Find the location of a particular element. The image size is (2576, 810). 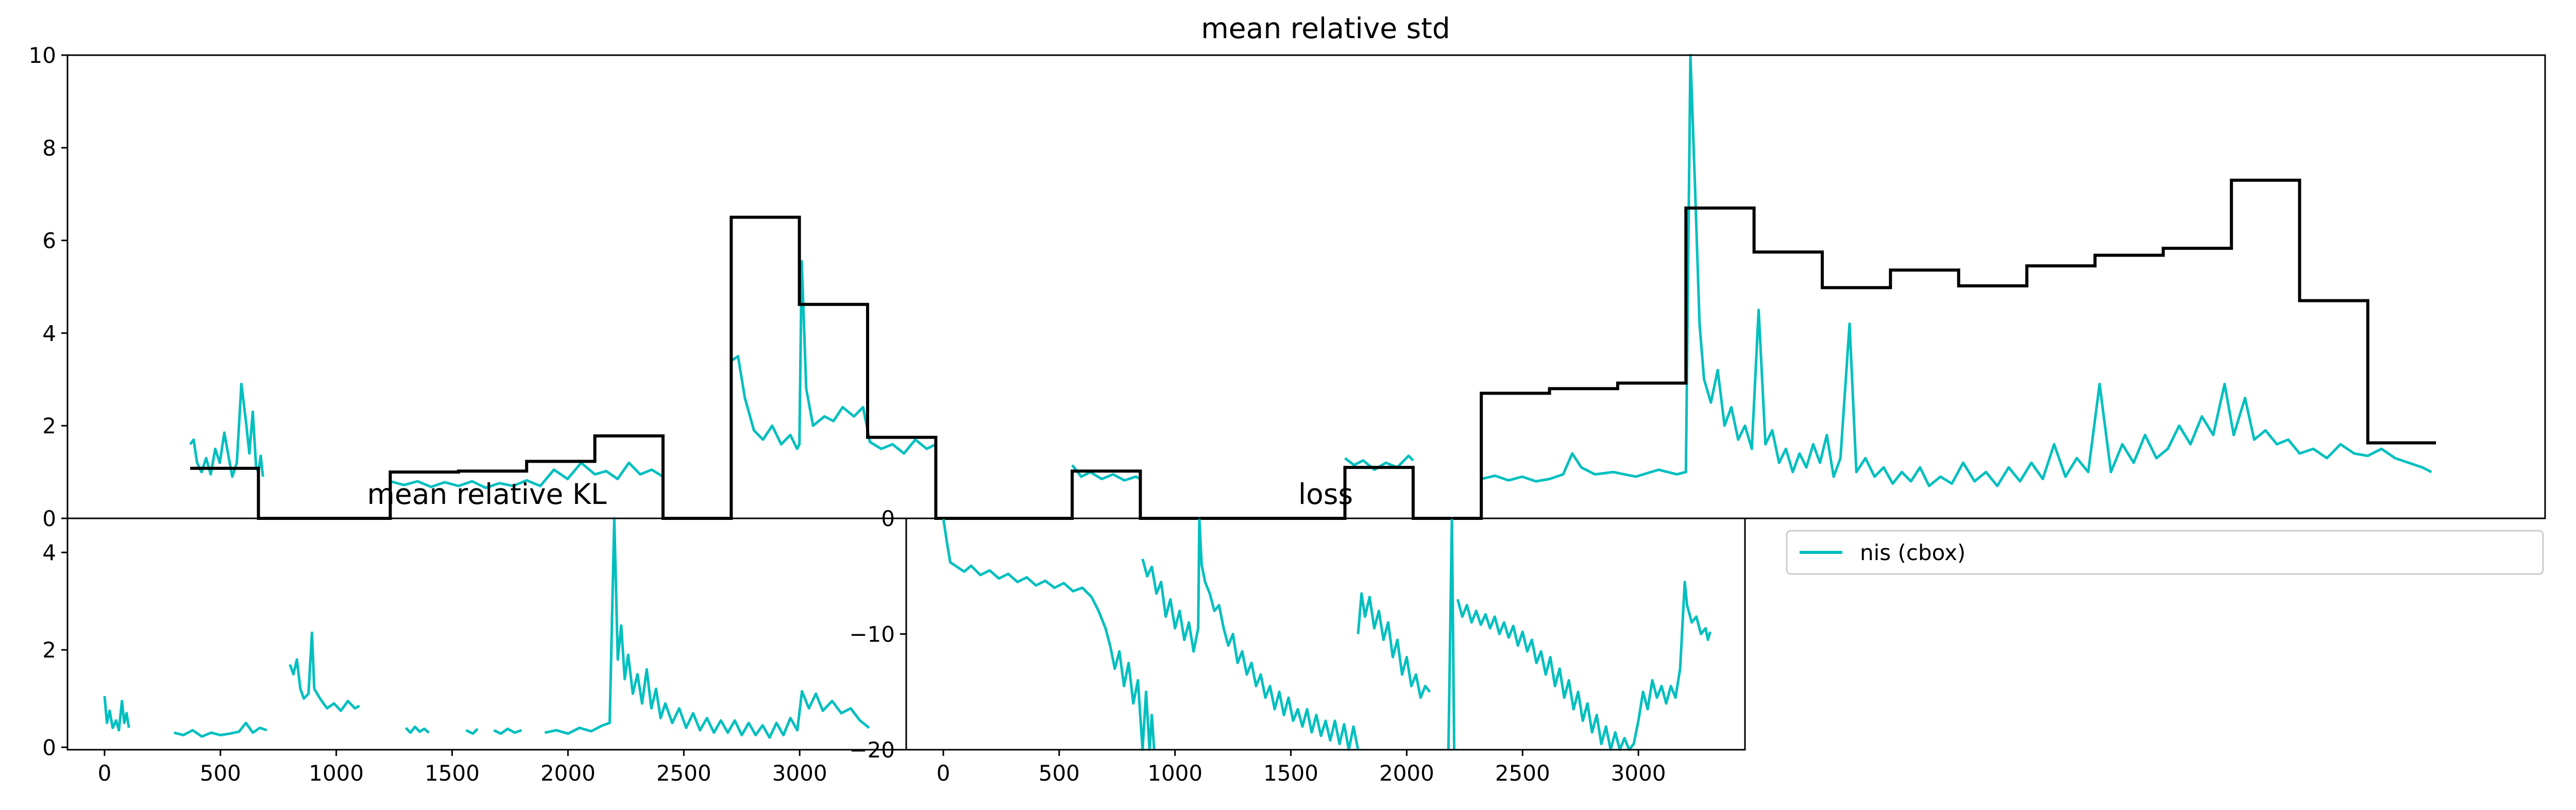

loss-xtick-label: 3000 is located at coordinates (1638, 773).